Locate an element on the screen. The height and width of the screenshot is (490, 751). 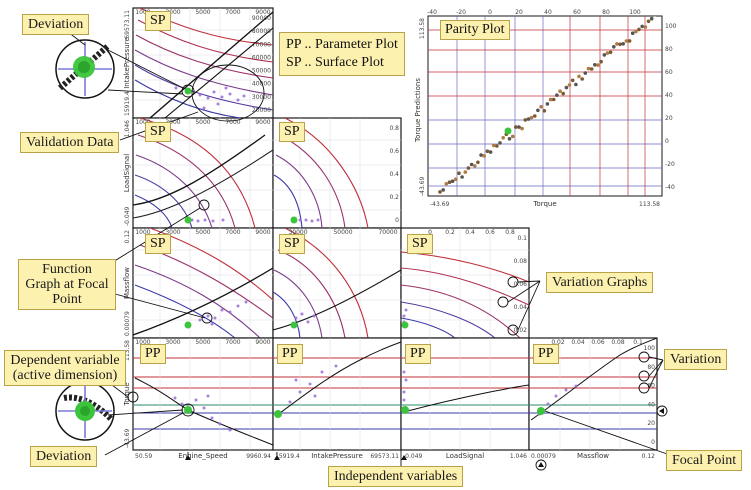
column-axis-min: 15919.4 is located at coordinates (287, 456).